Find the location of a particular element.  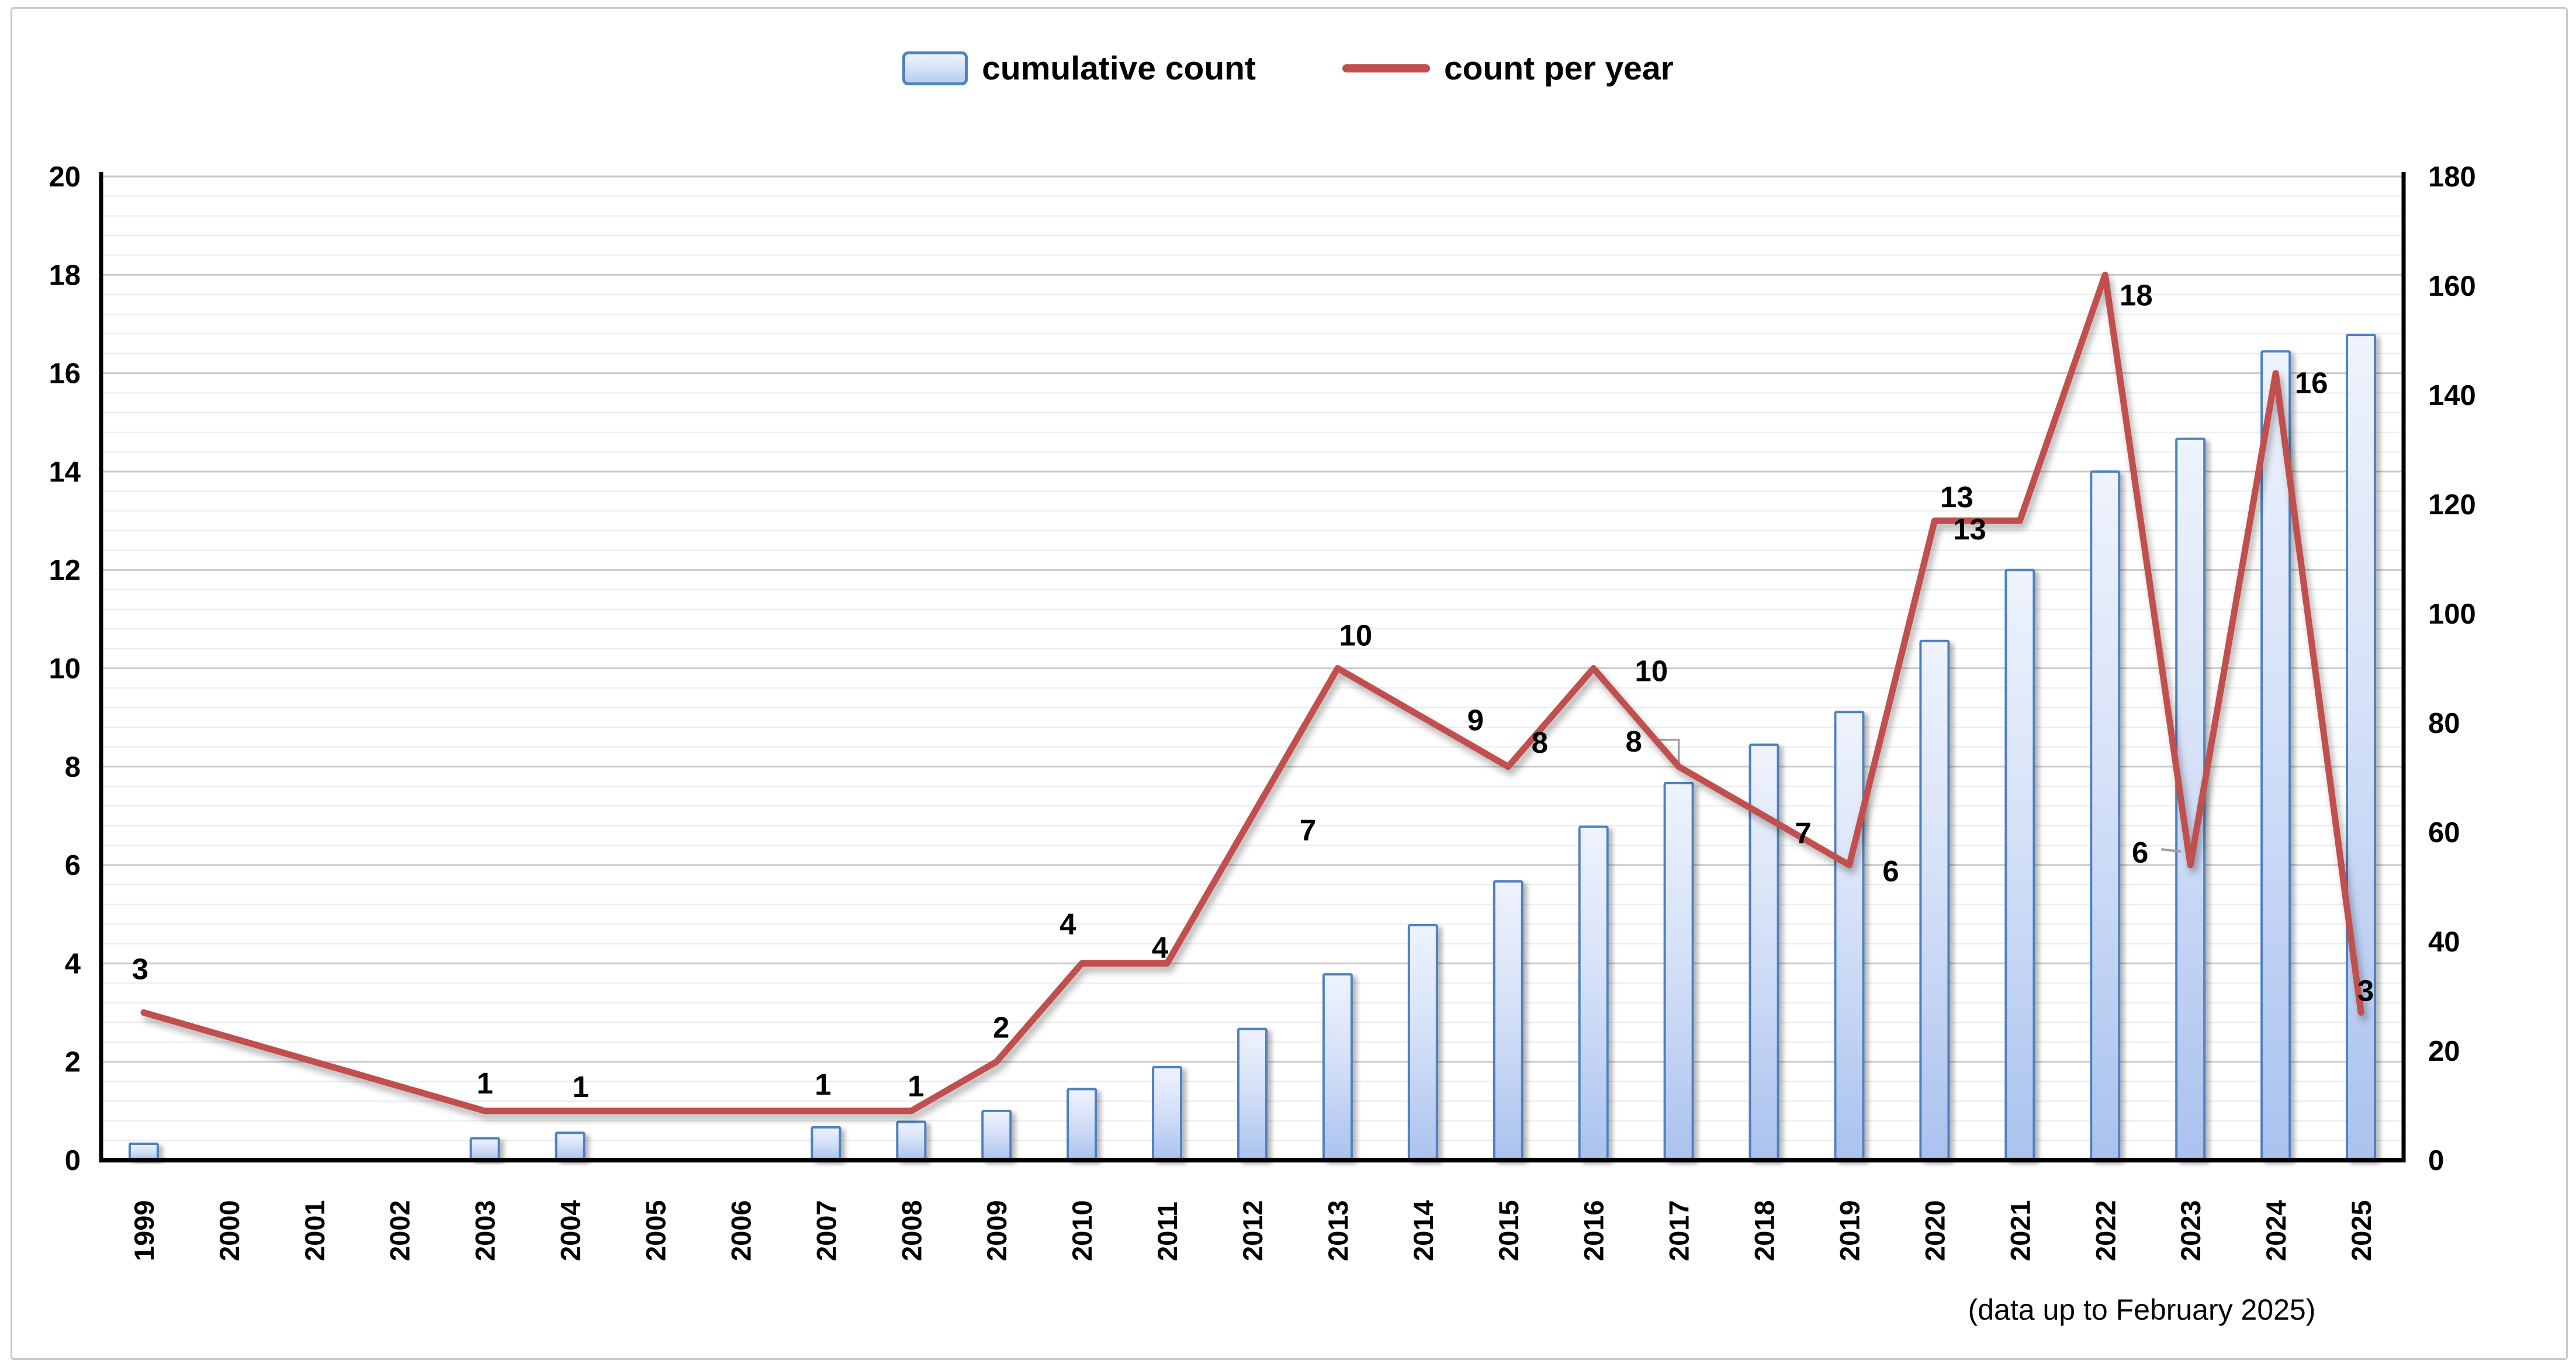

bar-2025 is located at coordinates (2361, 747).